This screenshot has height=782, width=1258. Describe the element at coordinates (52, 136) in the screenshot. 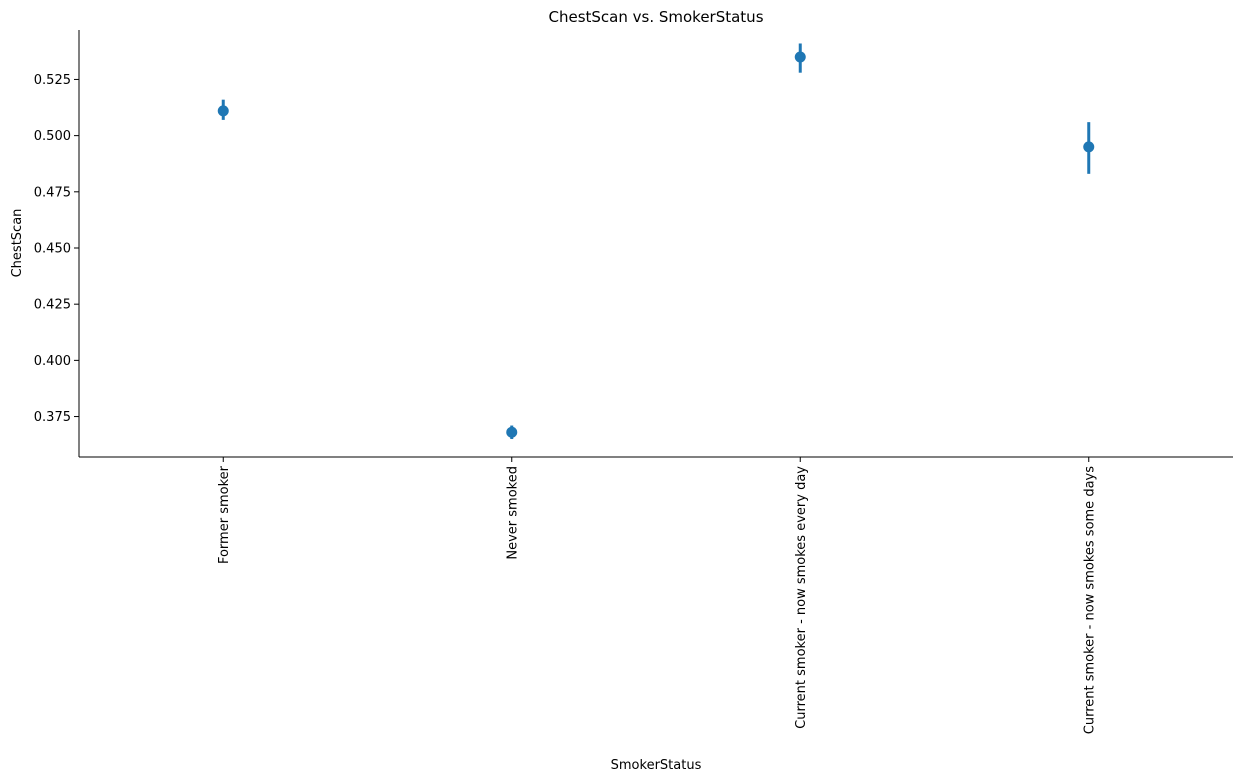

I see `y-tick-label: 0.500` at that location.